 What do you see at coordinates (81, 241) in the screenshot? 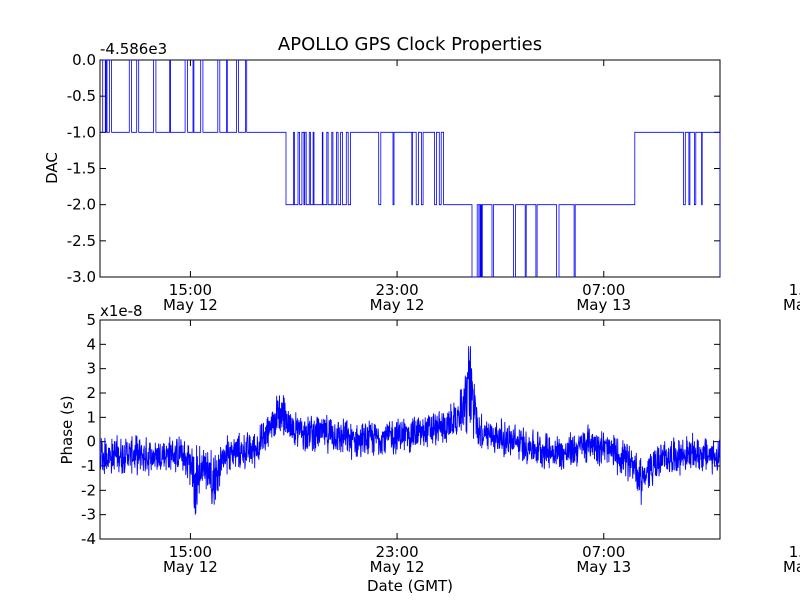
I see `y-tick-label: -2.5` at bounding box center [81, 241].